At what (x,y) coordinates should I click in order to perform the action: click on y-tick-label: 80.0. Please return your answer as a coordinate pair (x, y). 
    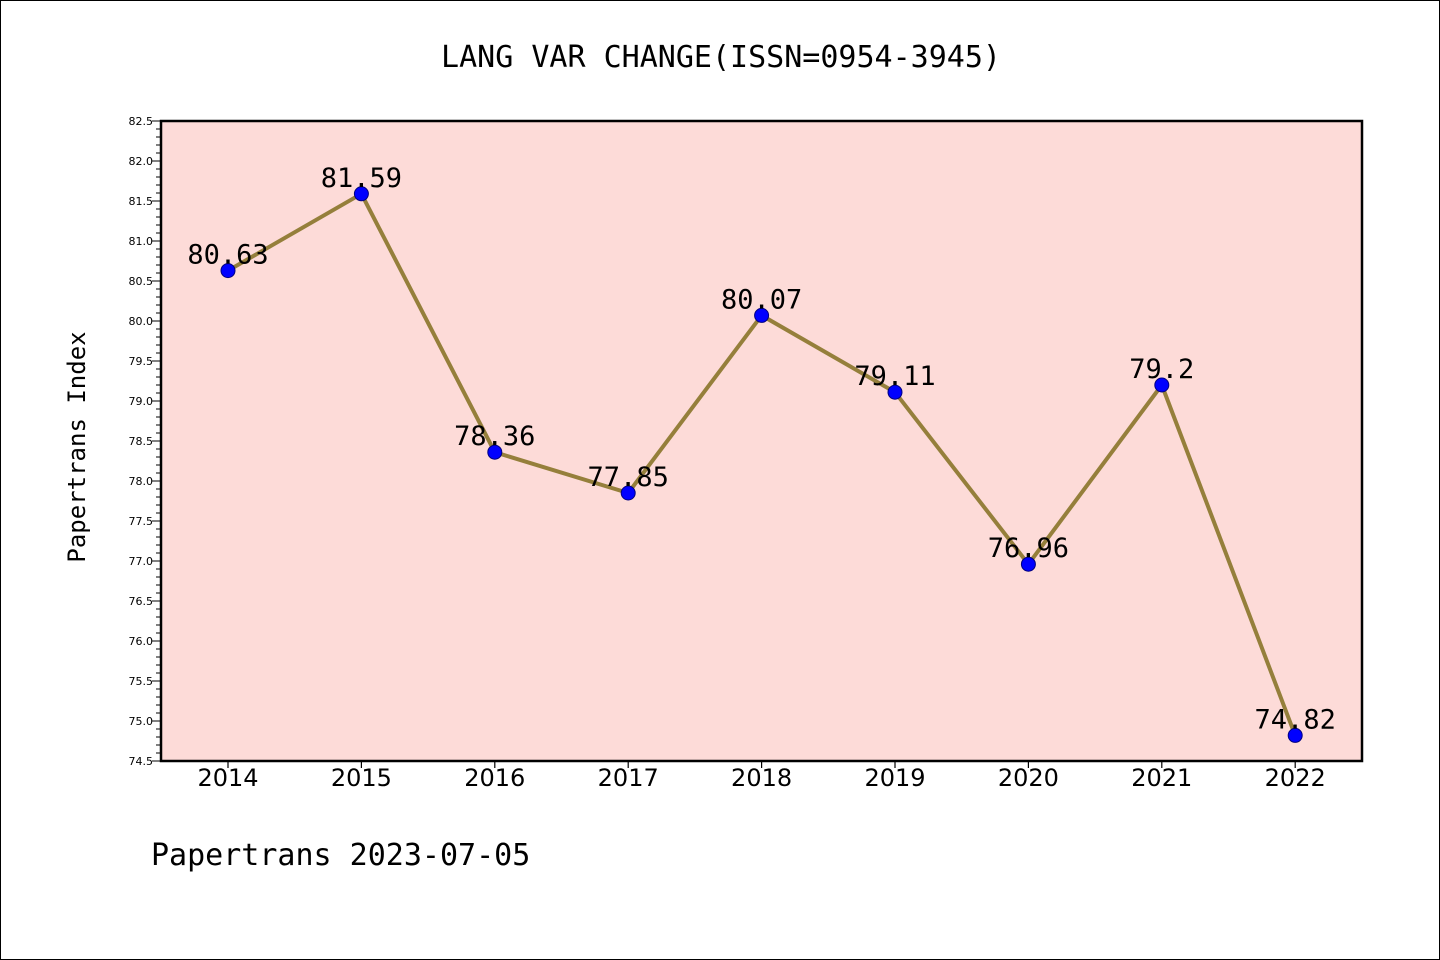
    Looking at the image, I should click on (141, 321).